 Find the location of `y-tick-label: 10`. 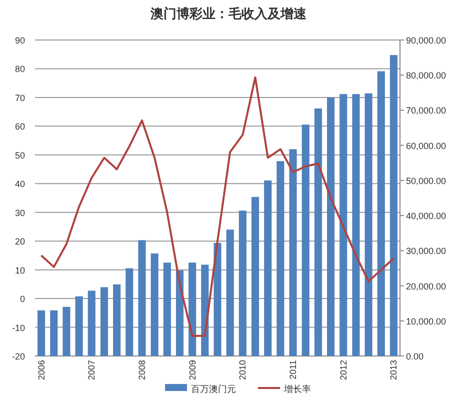

y-tick-label: 10 is located at coordinates (19, 270).